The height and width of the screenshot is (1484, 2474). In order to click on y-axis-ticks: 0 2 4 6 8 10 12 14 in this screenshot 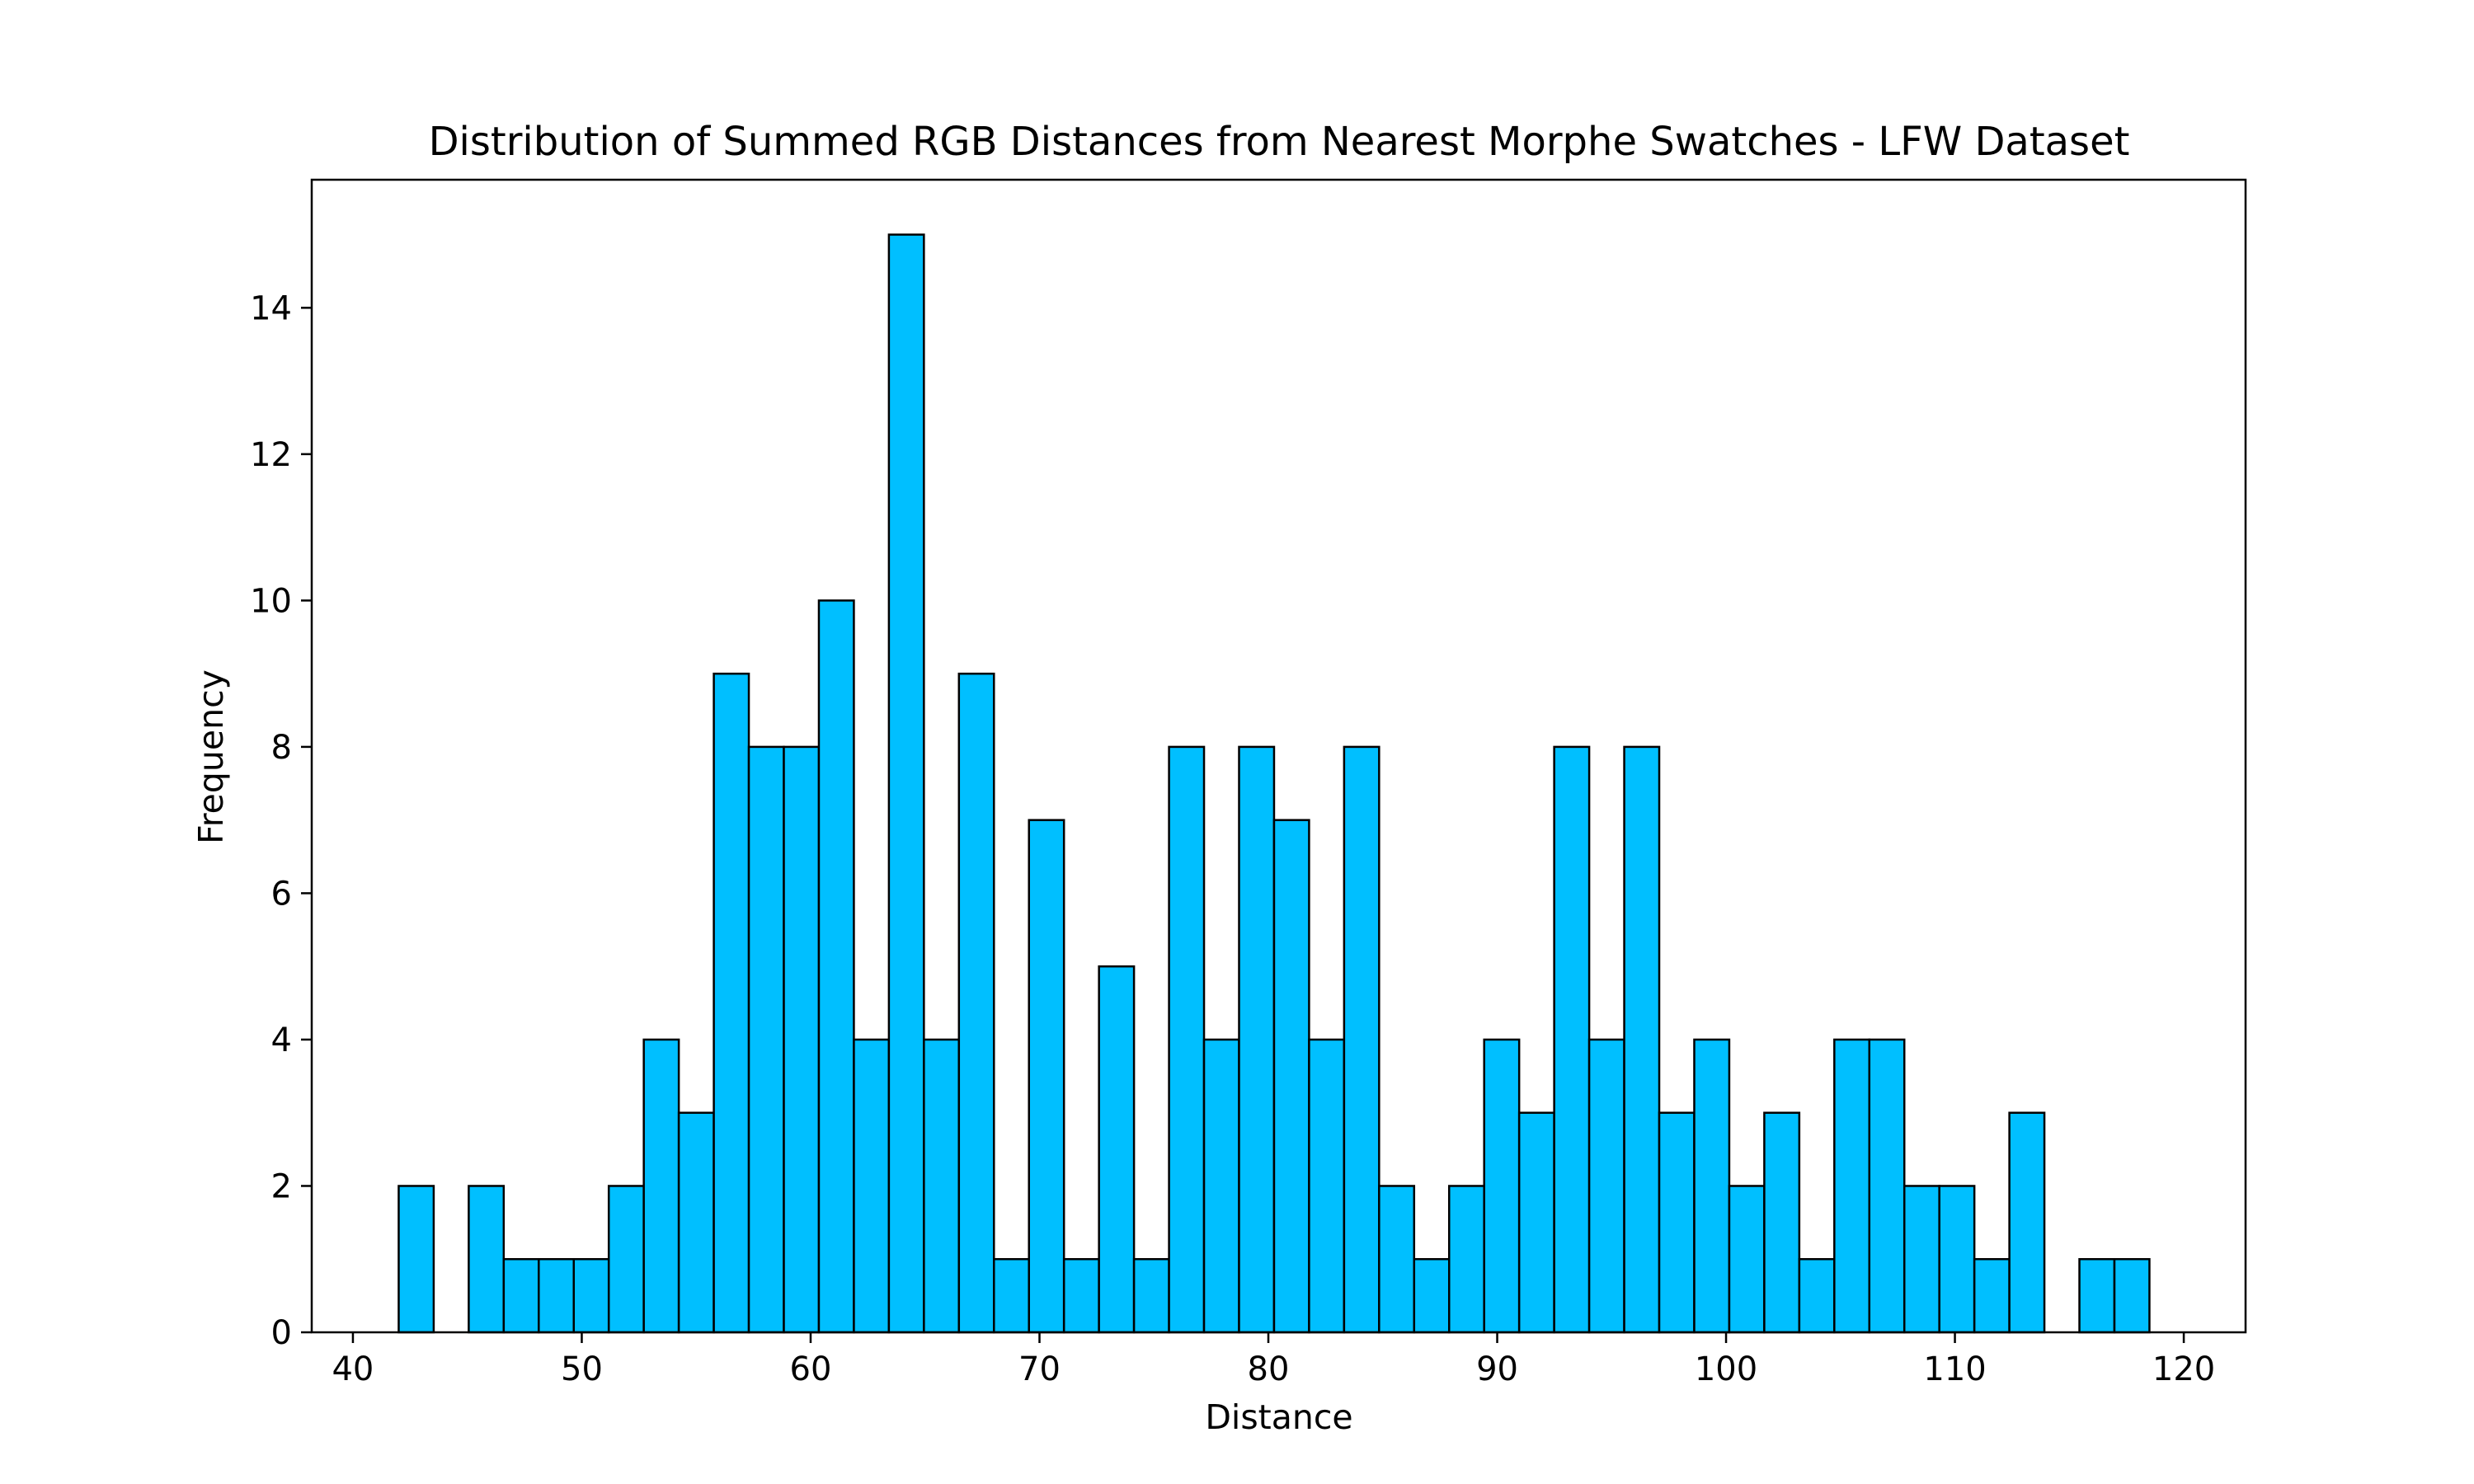, I will do `click(281, 820)`.